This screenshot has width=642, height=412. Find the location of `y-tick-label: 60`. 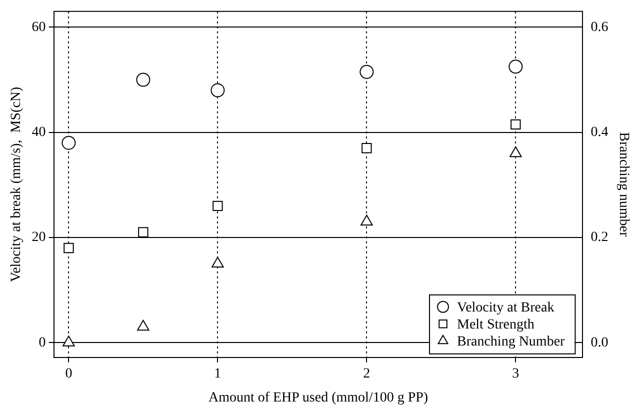

y-tick-label: 60 is located at coordinates (39, 27).